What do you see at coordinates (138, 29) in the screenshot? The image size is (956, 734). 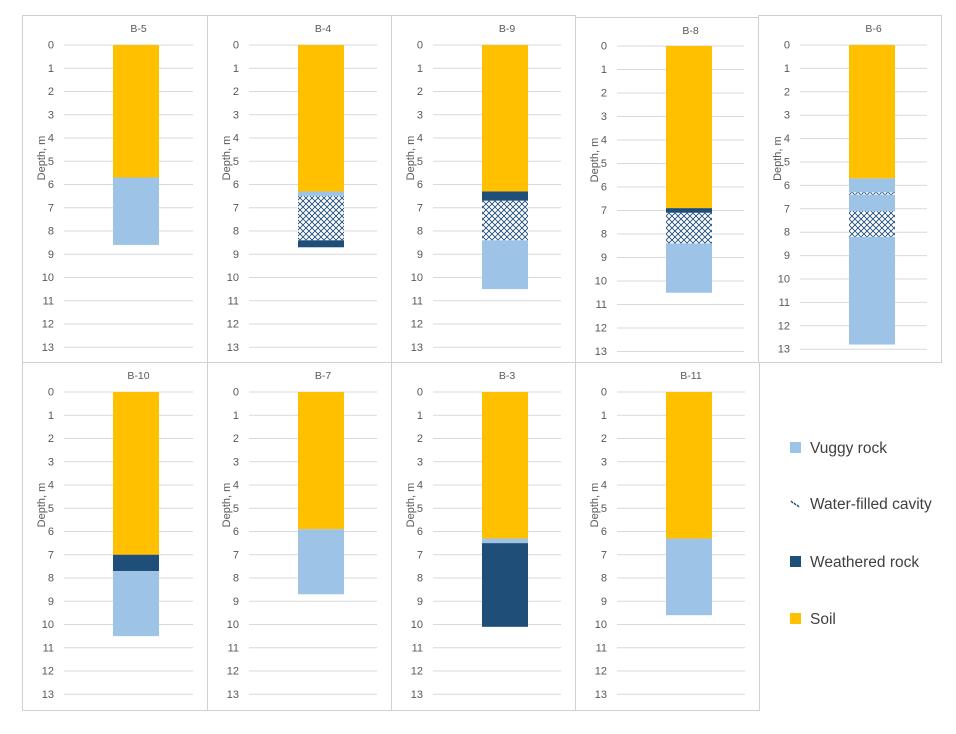 I see `chart-title: B-5` at bounding box center [138, 29].